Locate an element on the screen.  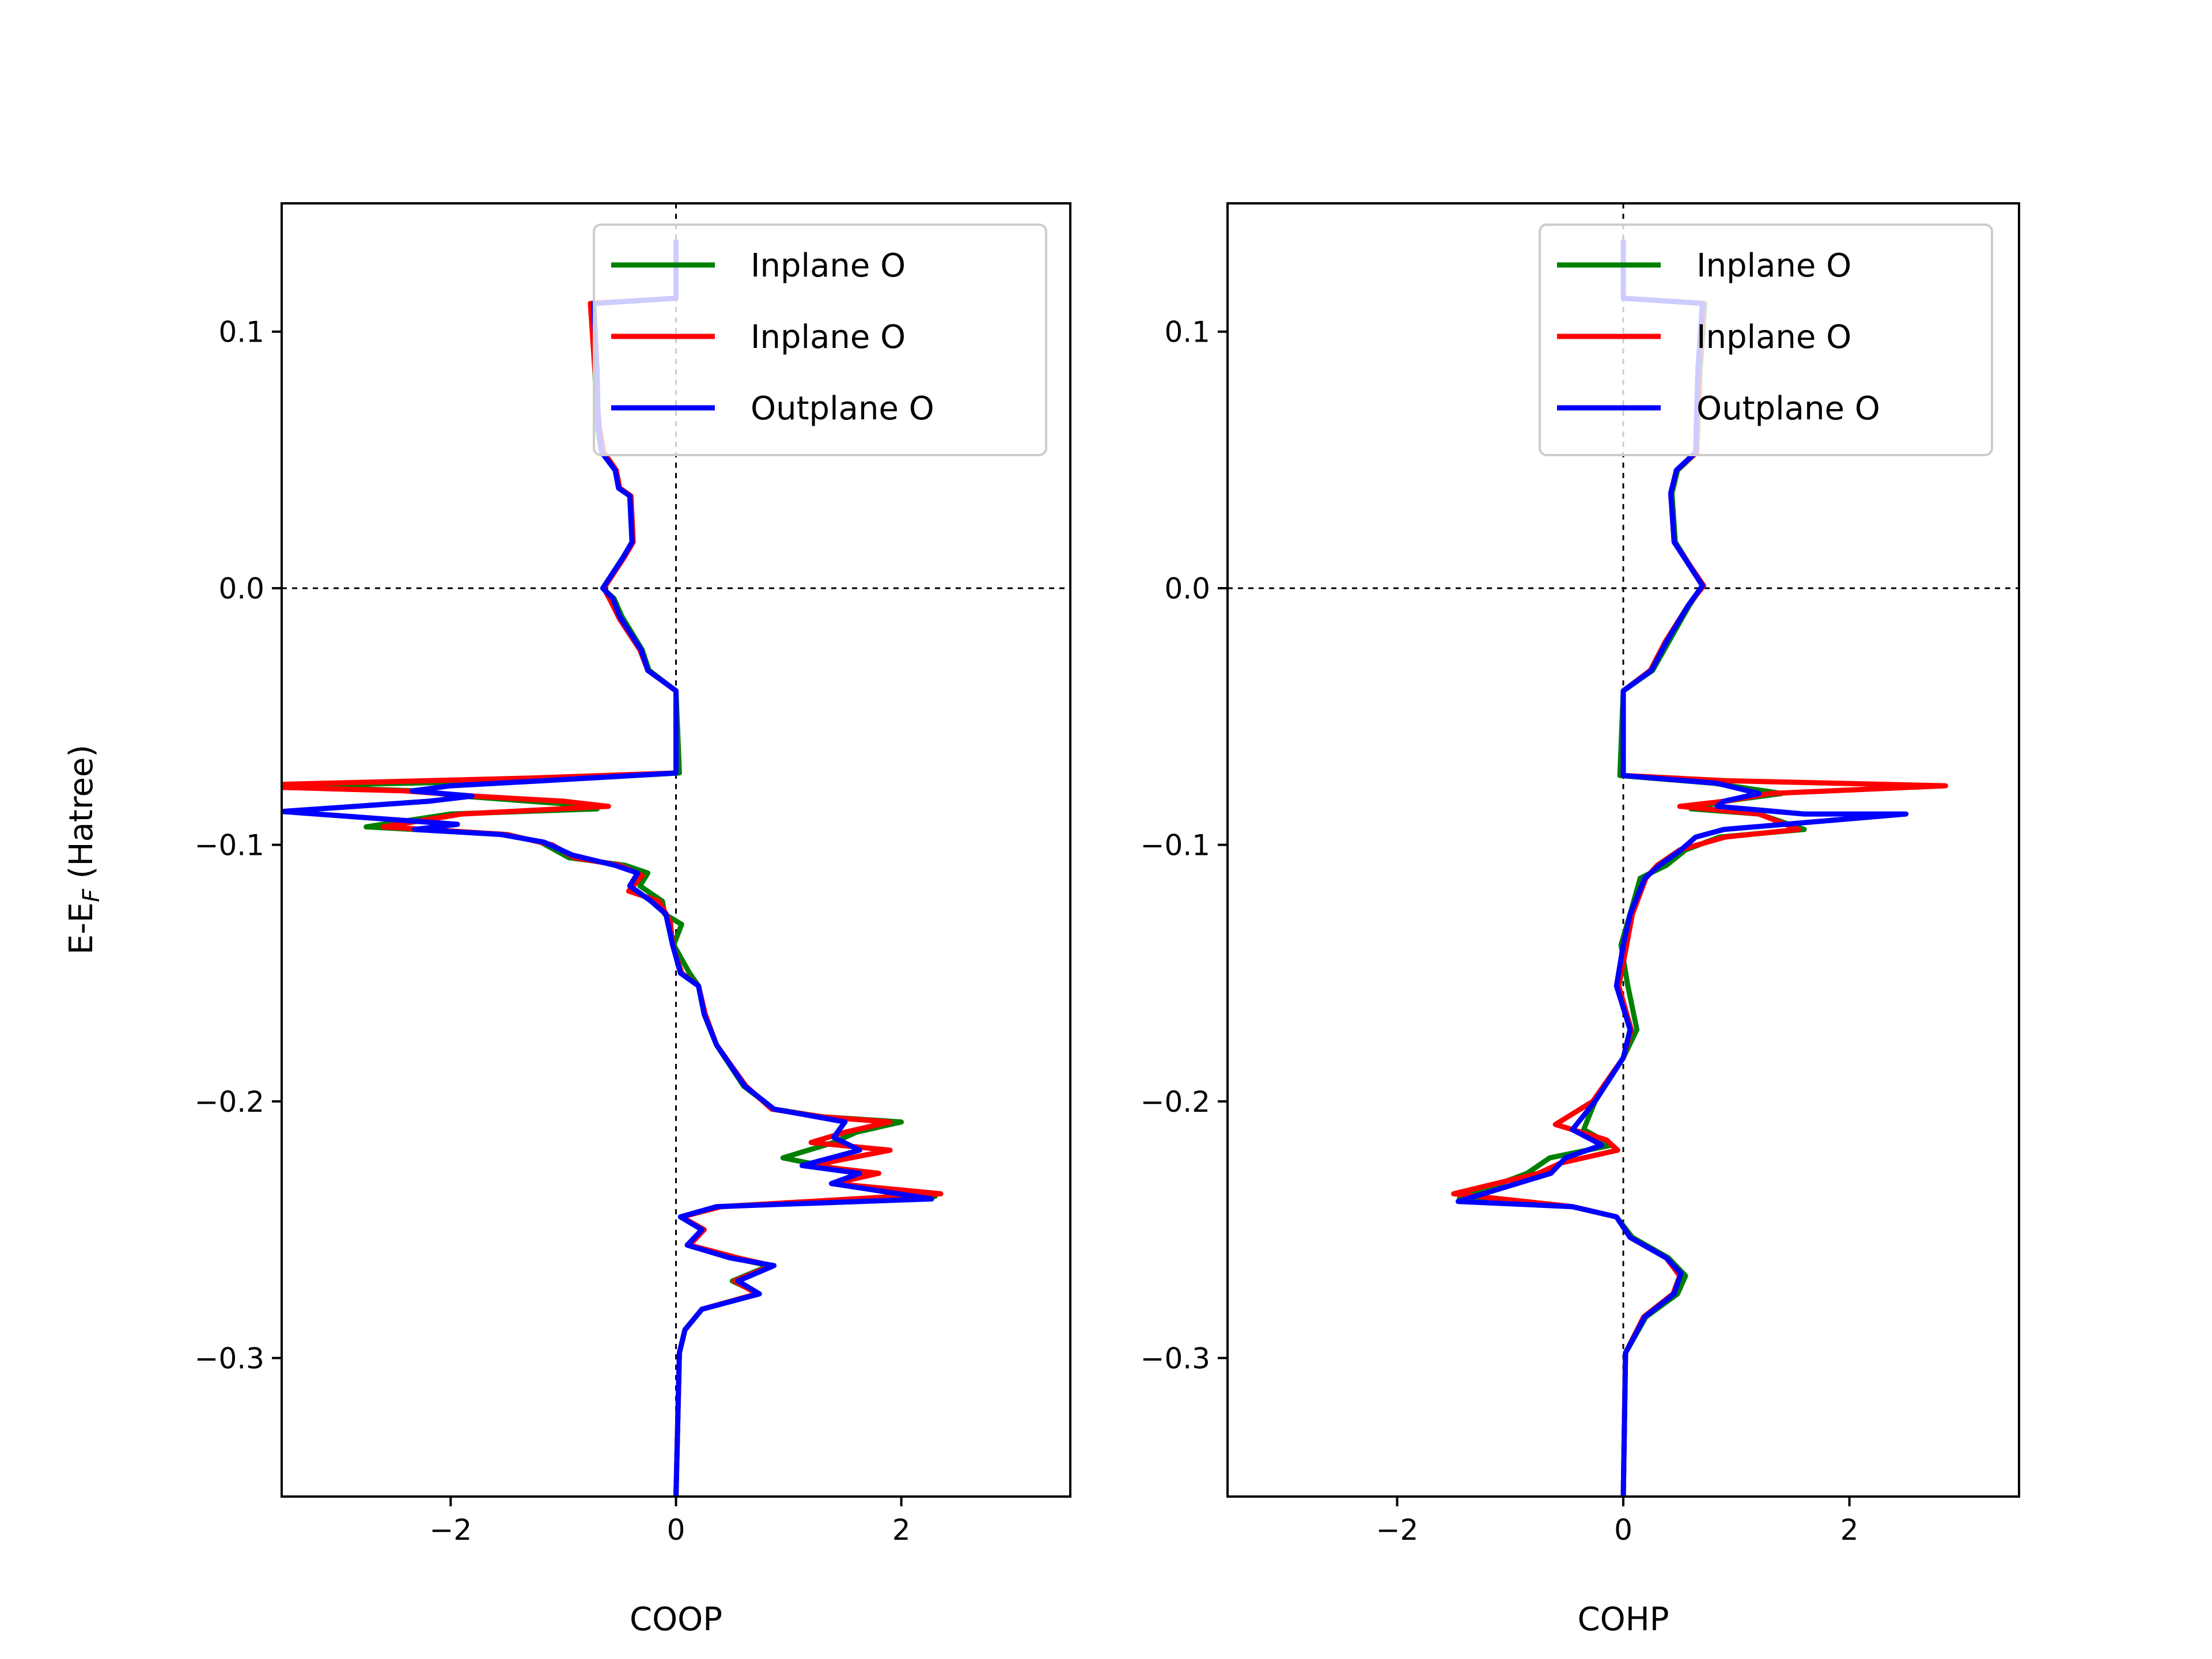
x-axis-label: COOP is located at coordinates (676, 1619).